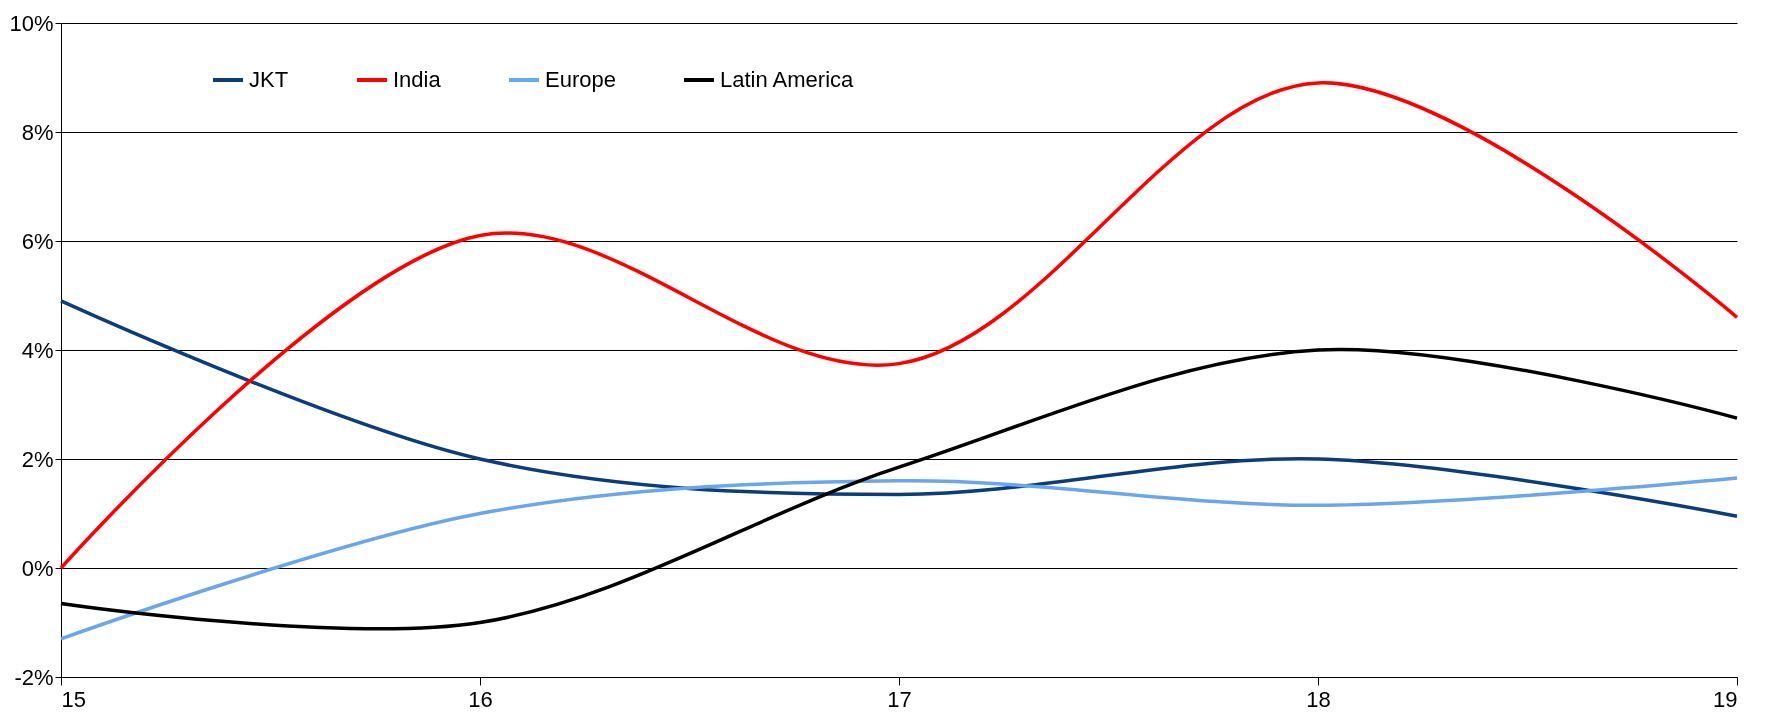 The height and width of the screenshot is (718, 1777). Describe the element at coordinates (899, 699) in the screenshot. I see `x-tick-label: 17` at that location.